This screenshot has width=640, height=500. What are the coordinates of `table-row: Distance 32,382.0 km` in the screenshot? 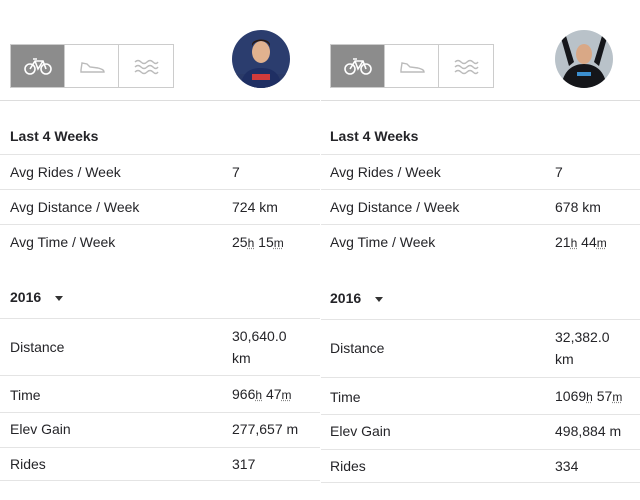 It's located at (480, 348).